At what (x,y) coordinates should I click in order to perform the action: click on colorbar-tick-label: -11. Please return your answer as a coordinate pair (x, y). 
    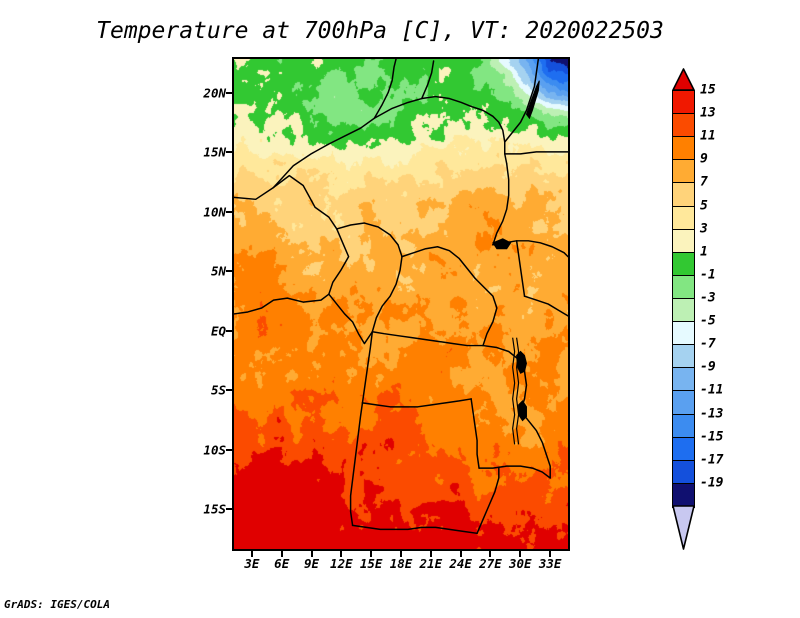
    Looking at the image, I should click on (712, 390).